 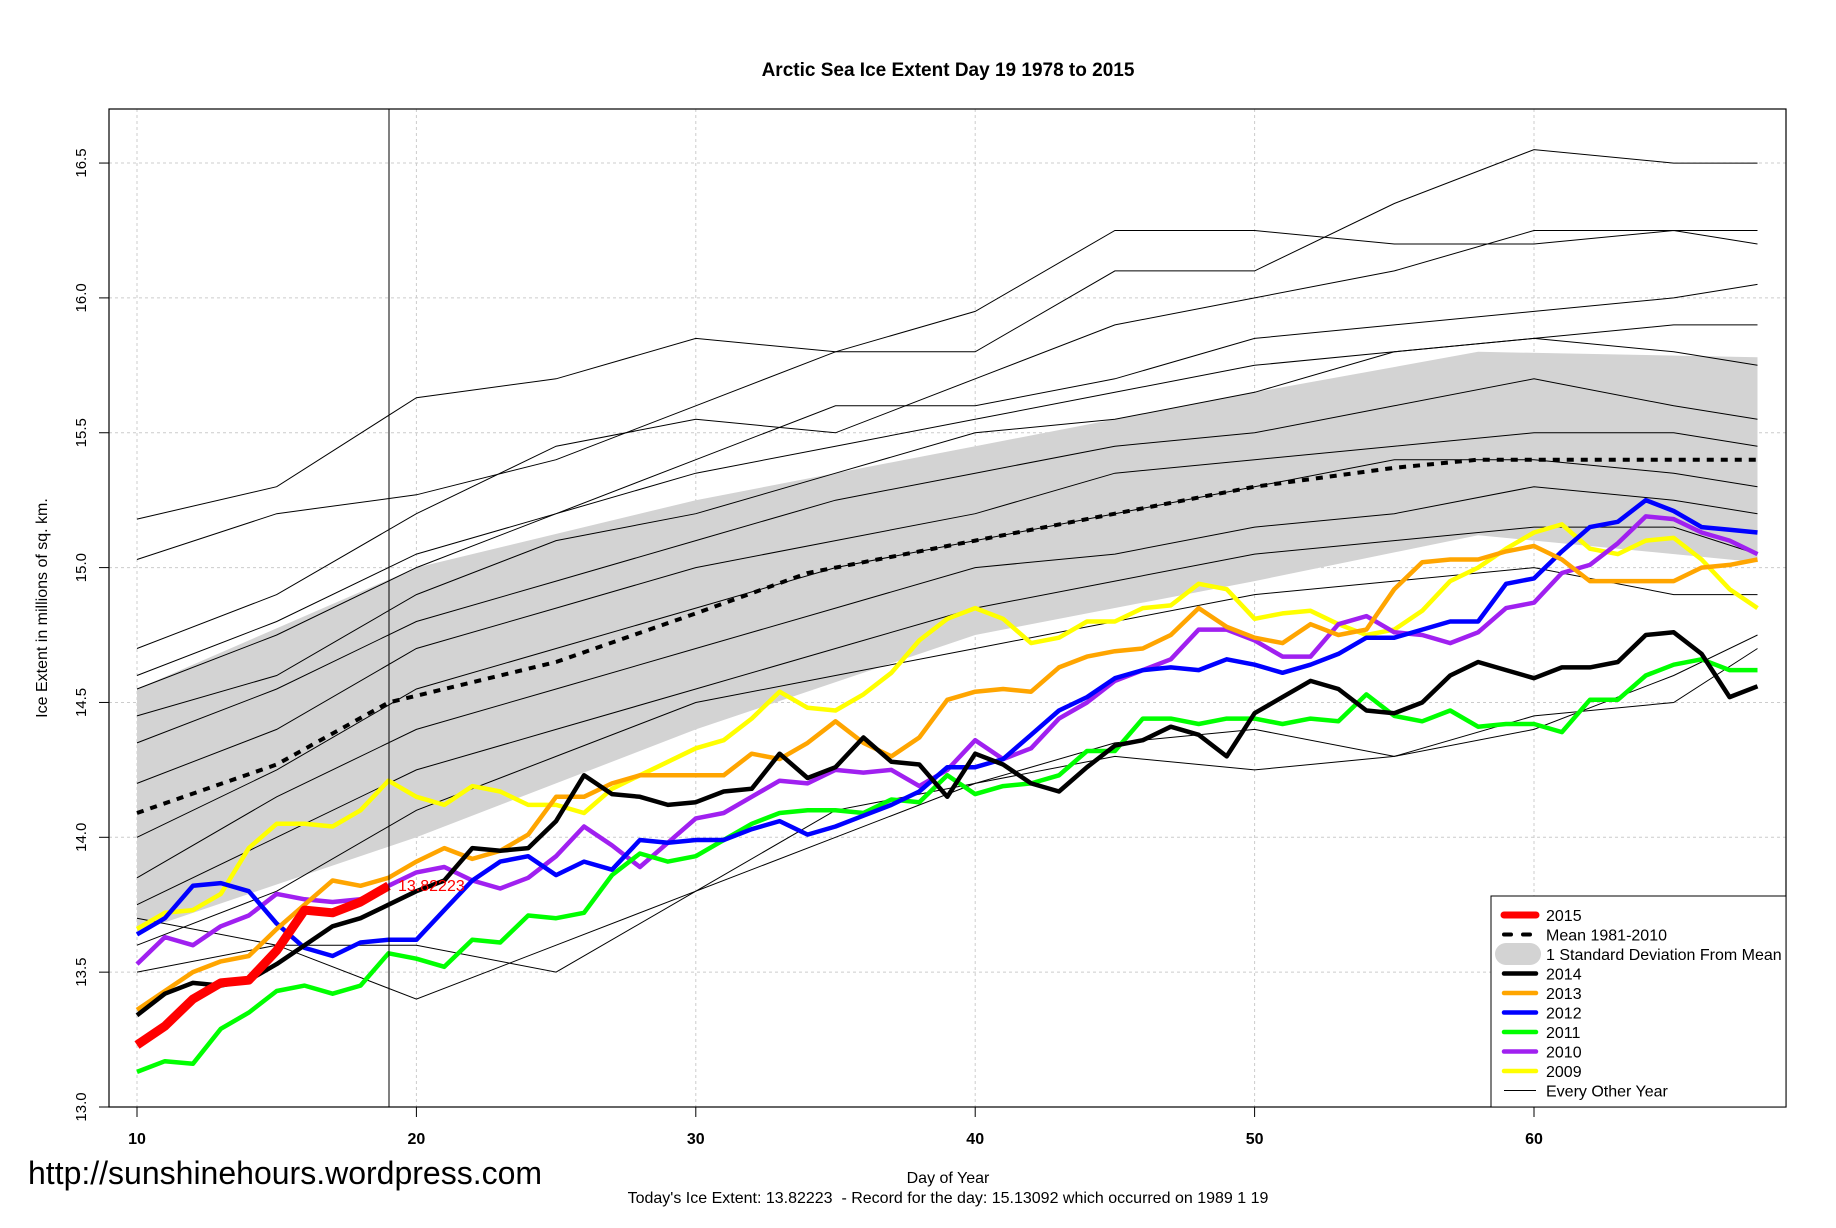 I want to click on x-tick-label: 10, so click(x=137, y=1139).